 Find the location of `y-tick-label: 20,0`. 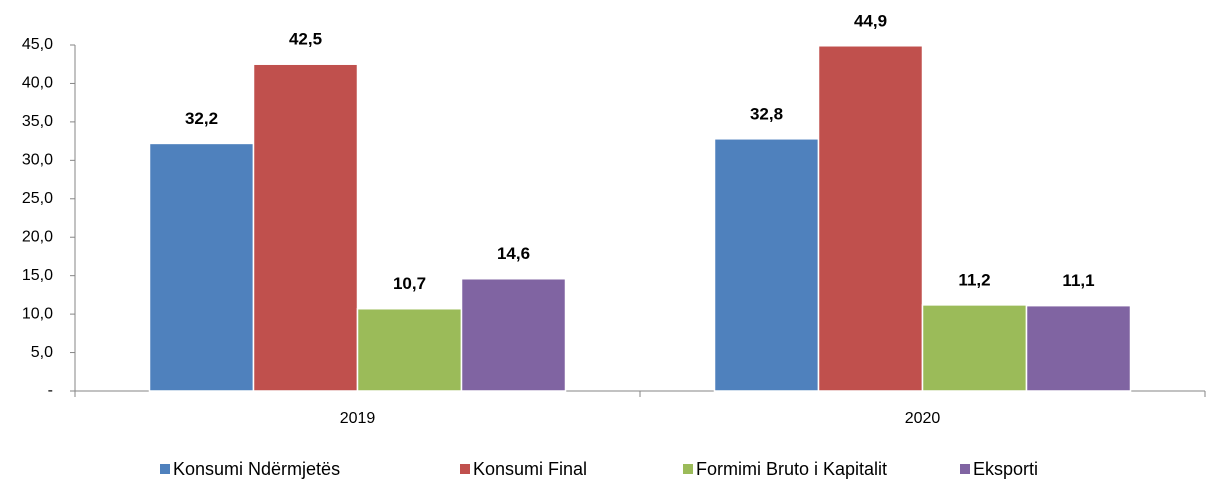

y-tick-label: 20,0 is located at coordinates (37, 236).